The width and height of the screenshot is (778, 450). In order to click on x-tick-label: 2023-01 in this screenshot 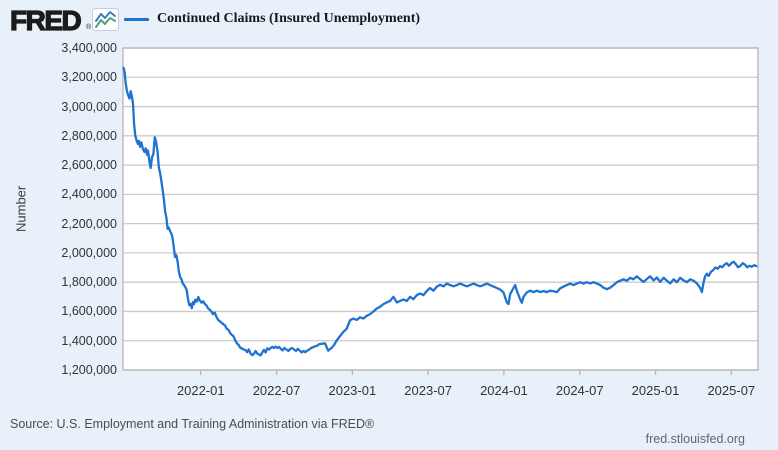, I will do `click(352, 390)`.